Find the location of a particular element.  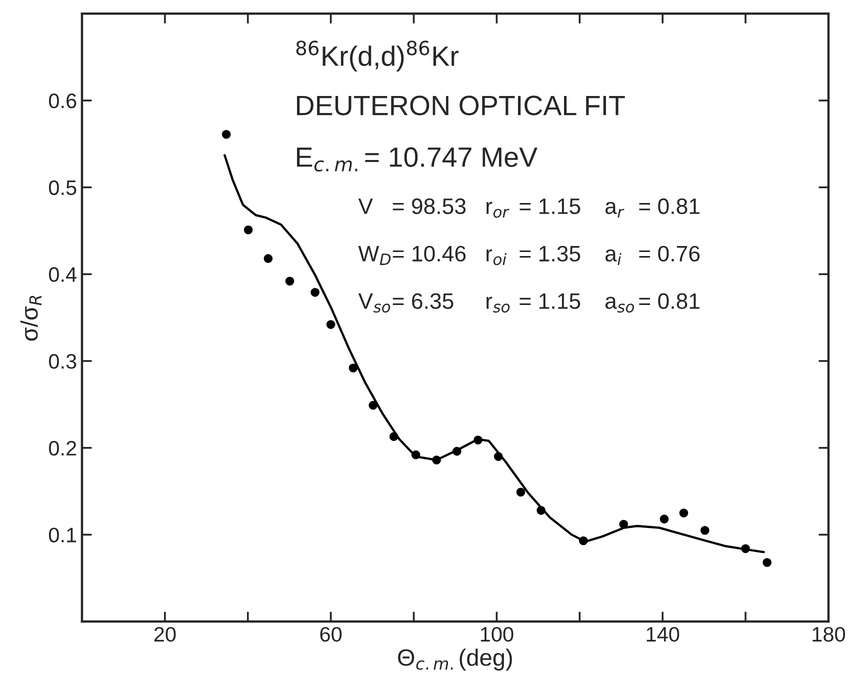

annotation: $^{86}$Kr(d,d)$^{86}$Kr is located at coordinates (377, 56).